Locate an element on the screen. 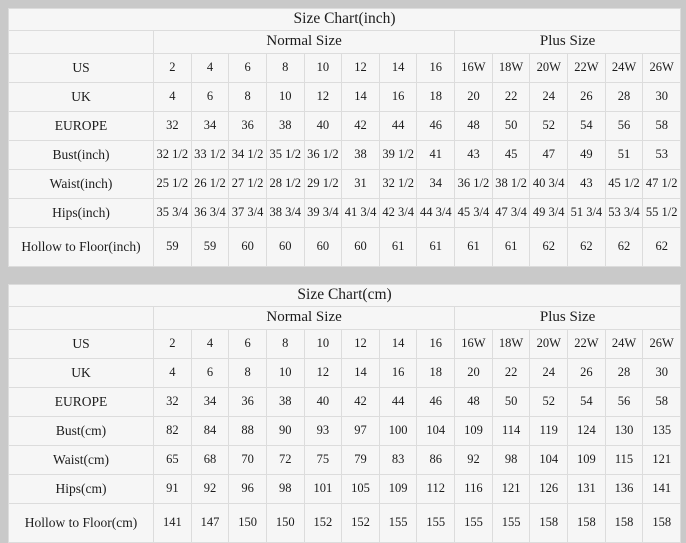 The image size is (686, 543). table-cell: 124 is located at coordinates (586, 431).